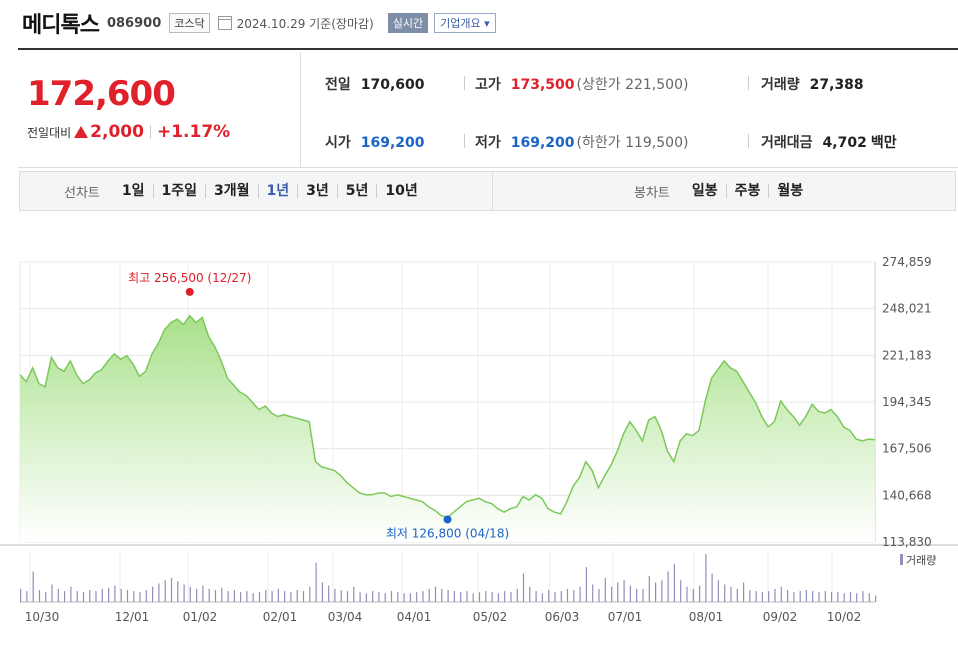 This screenshot has width=958, height=645. Describe the element at coordinates (789, 191) in the screenshot. I see `candle-monthly: 월봉` at that location.